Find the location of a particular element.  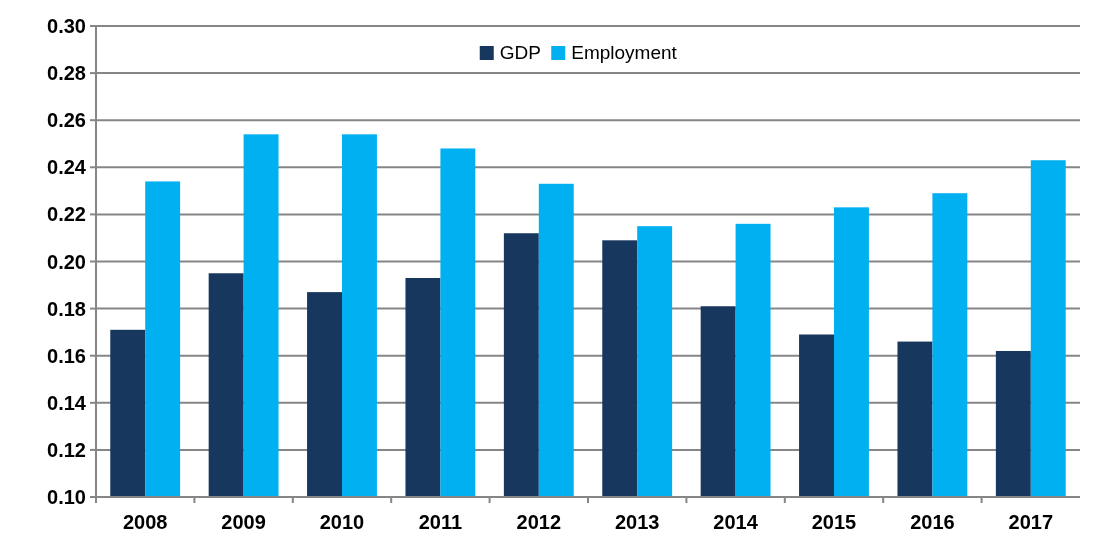

y-tick-label: 0.24 is located at coordinates (67, 167).